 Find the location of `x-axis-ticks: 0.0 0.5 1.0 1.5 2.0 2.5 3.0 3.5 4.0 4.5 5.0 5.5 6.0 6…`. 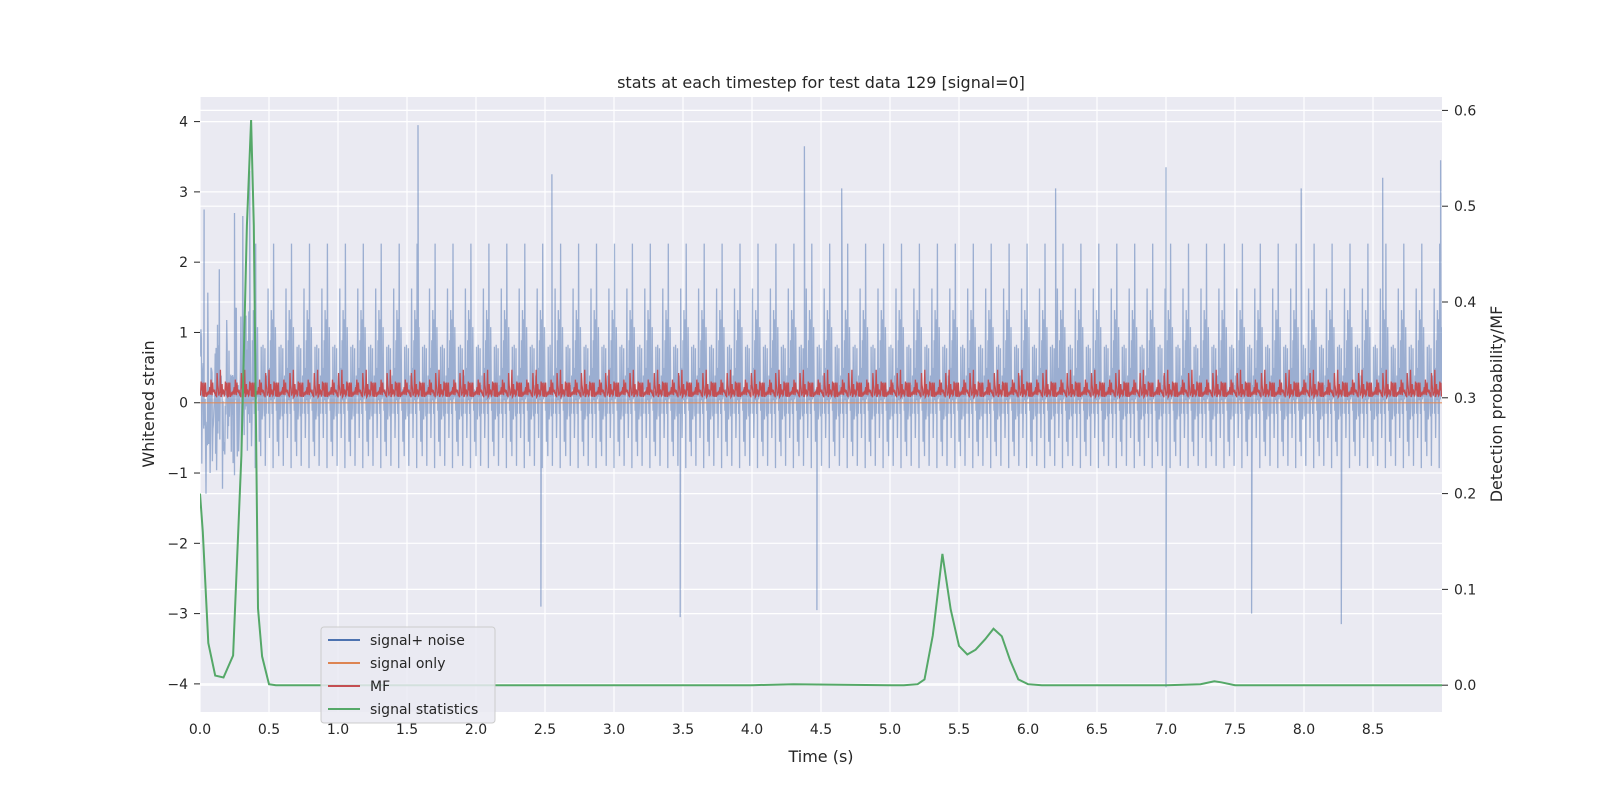

x-axis-ticks: 0.0 0.5 1.0 1.5 2.0 2.5 3.0 3.5 4.0 4.5 5.0 5.5 6.0 6… is located at coordinates (786, 730).